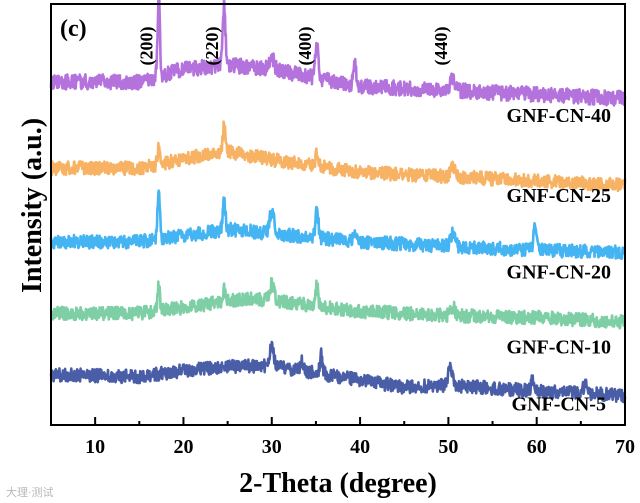 The height and width of the screenshot is (503, 640). I want to click on x-tick-label: 30, so click(272, 447).